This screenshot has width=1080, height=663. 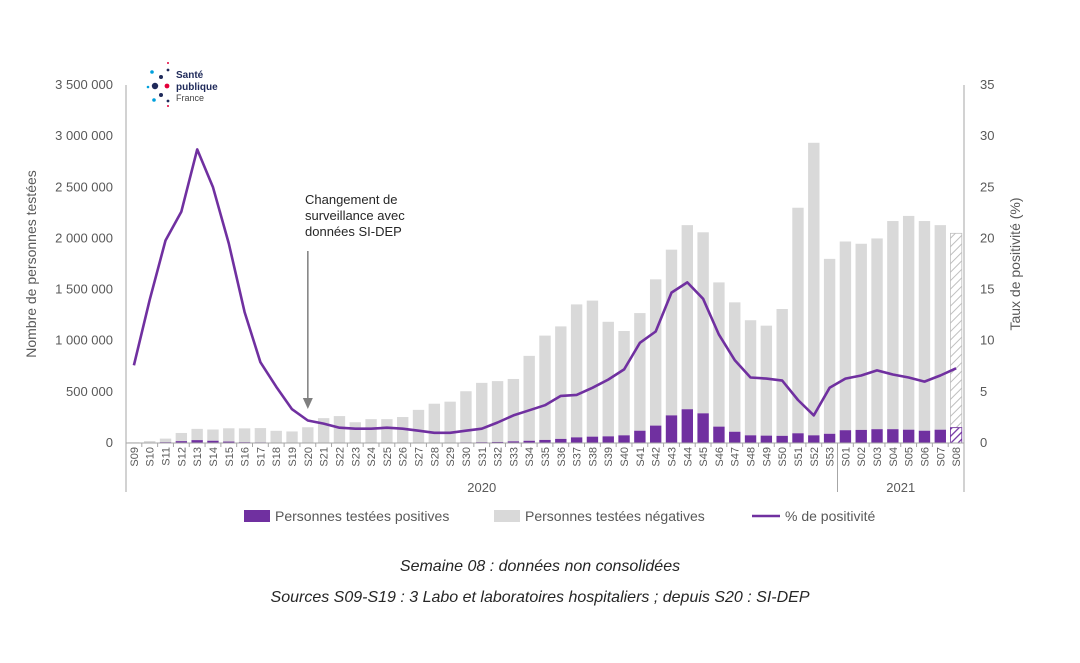 What do you see at coordinates (499, 457) in the screenshot?
I see `x-tick-label: S32` at bounding box center [499, 457].